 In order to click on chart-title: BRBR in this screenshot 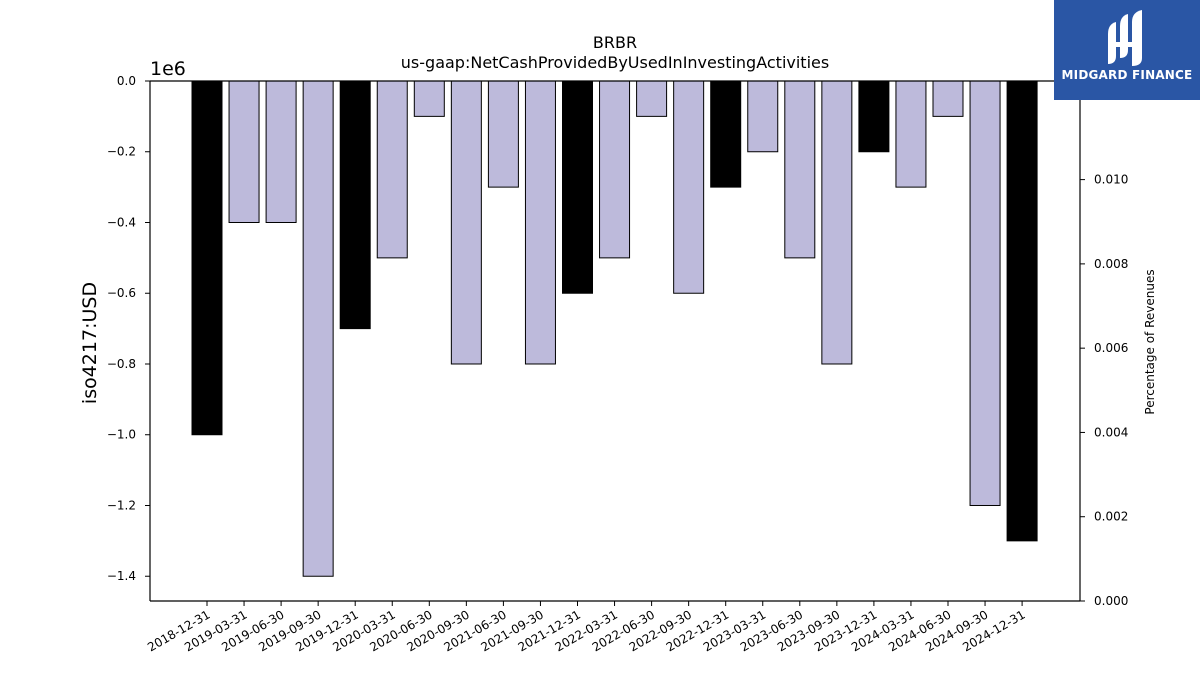, I will do `click(615, 42)`.